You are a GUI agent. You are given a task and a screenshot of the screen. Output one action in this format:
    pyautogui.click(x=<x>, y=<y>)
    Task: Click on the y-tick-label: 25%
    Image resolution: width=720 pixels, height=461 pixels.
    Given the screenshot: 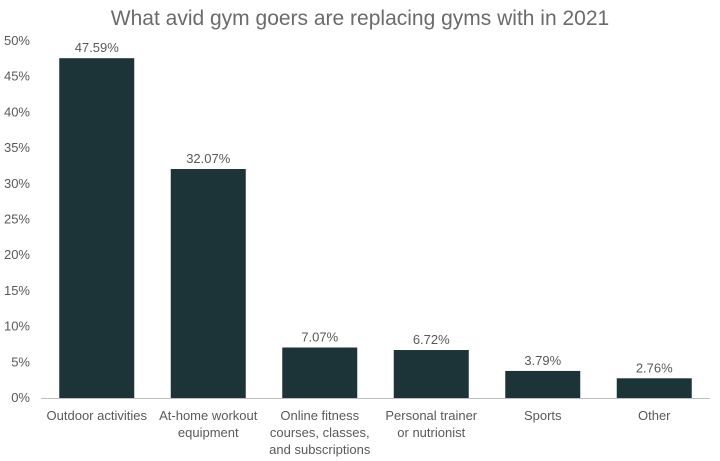 What is the action you would take?
    pyautogui.click(x=17, y=219)
    